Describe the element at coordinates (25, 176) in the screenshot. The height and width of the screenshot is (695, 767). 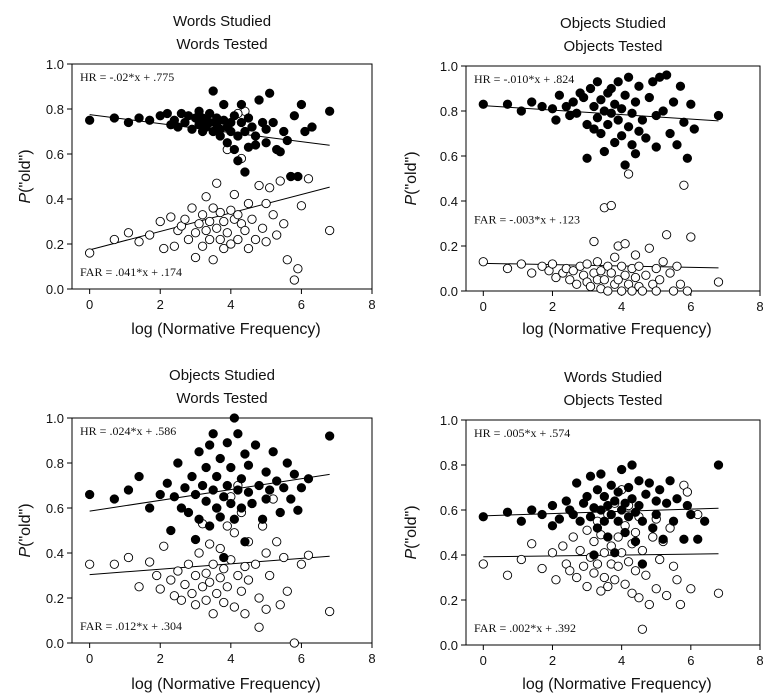
I see `y-axis-label: P("old")` at that location.